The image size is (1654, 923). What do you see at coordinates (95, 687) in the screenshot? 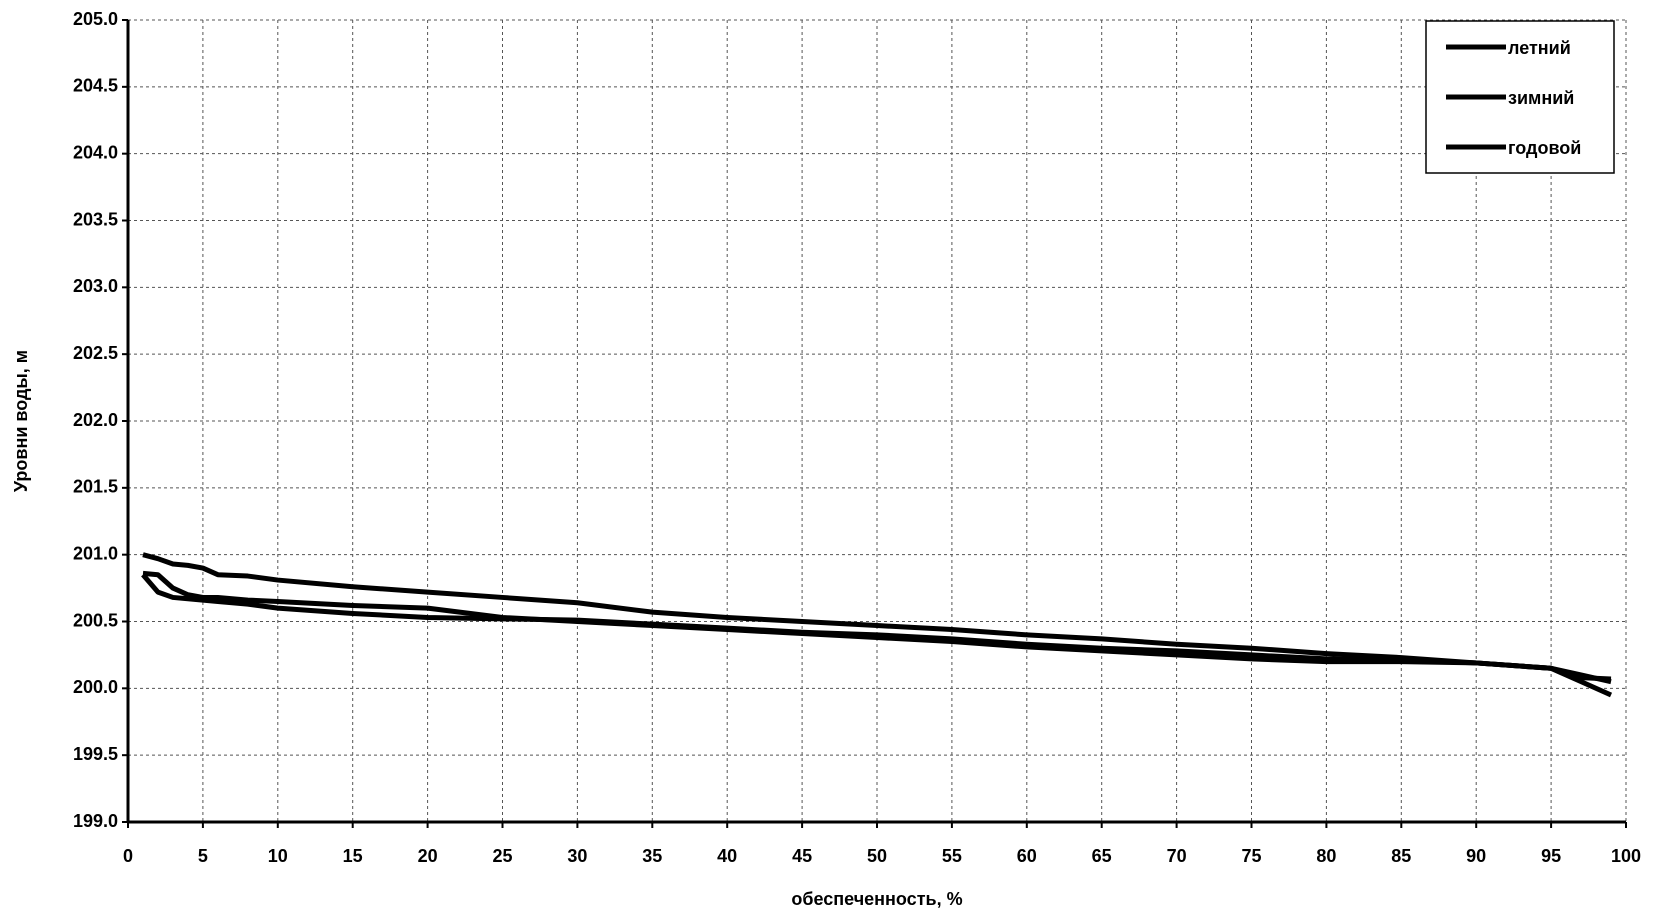
I see `y-tick-label: 200.0` at bounding box center [95, 687].